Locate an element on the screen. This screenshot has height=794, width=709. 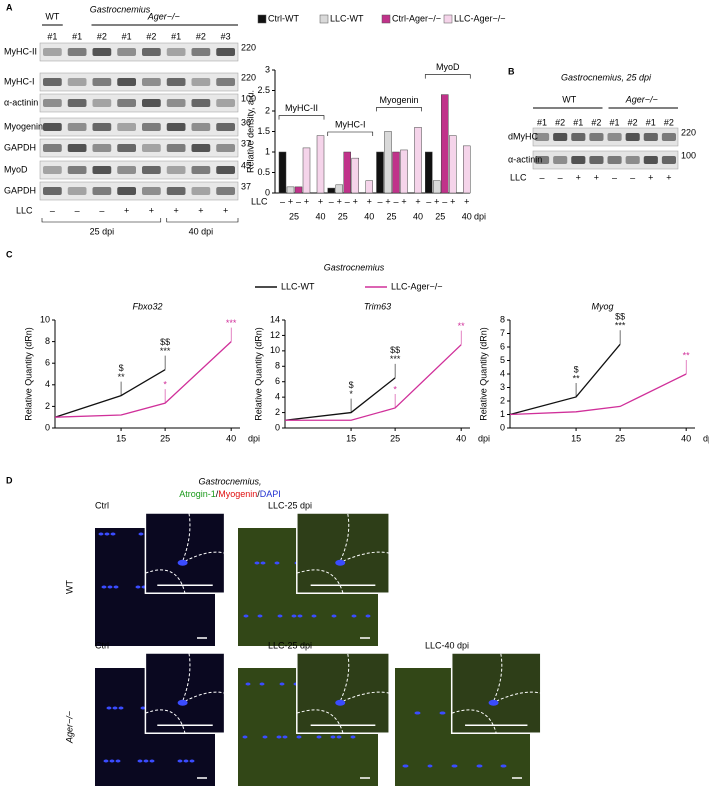
significance: $ is located at coordinates (576, 369).